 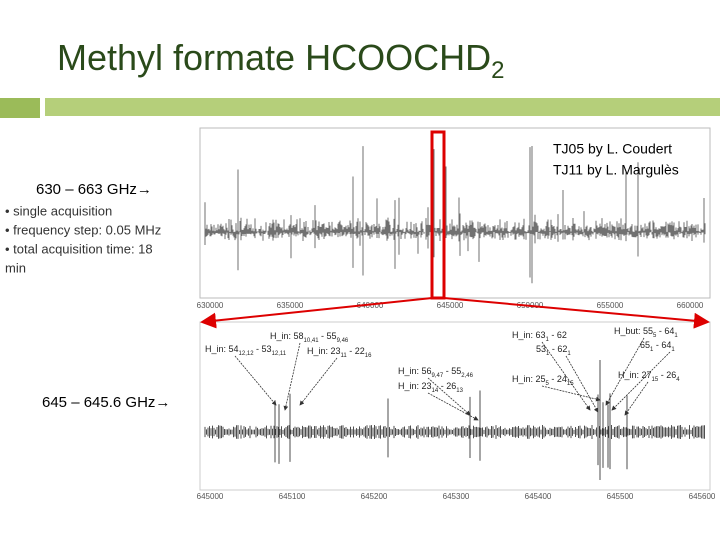 I want to click on bullet: • frequency step: 0.05 MHz, so click(x=83, y=229).